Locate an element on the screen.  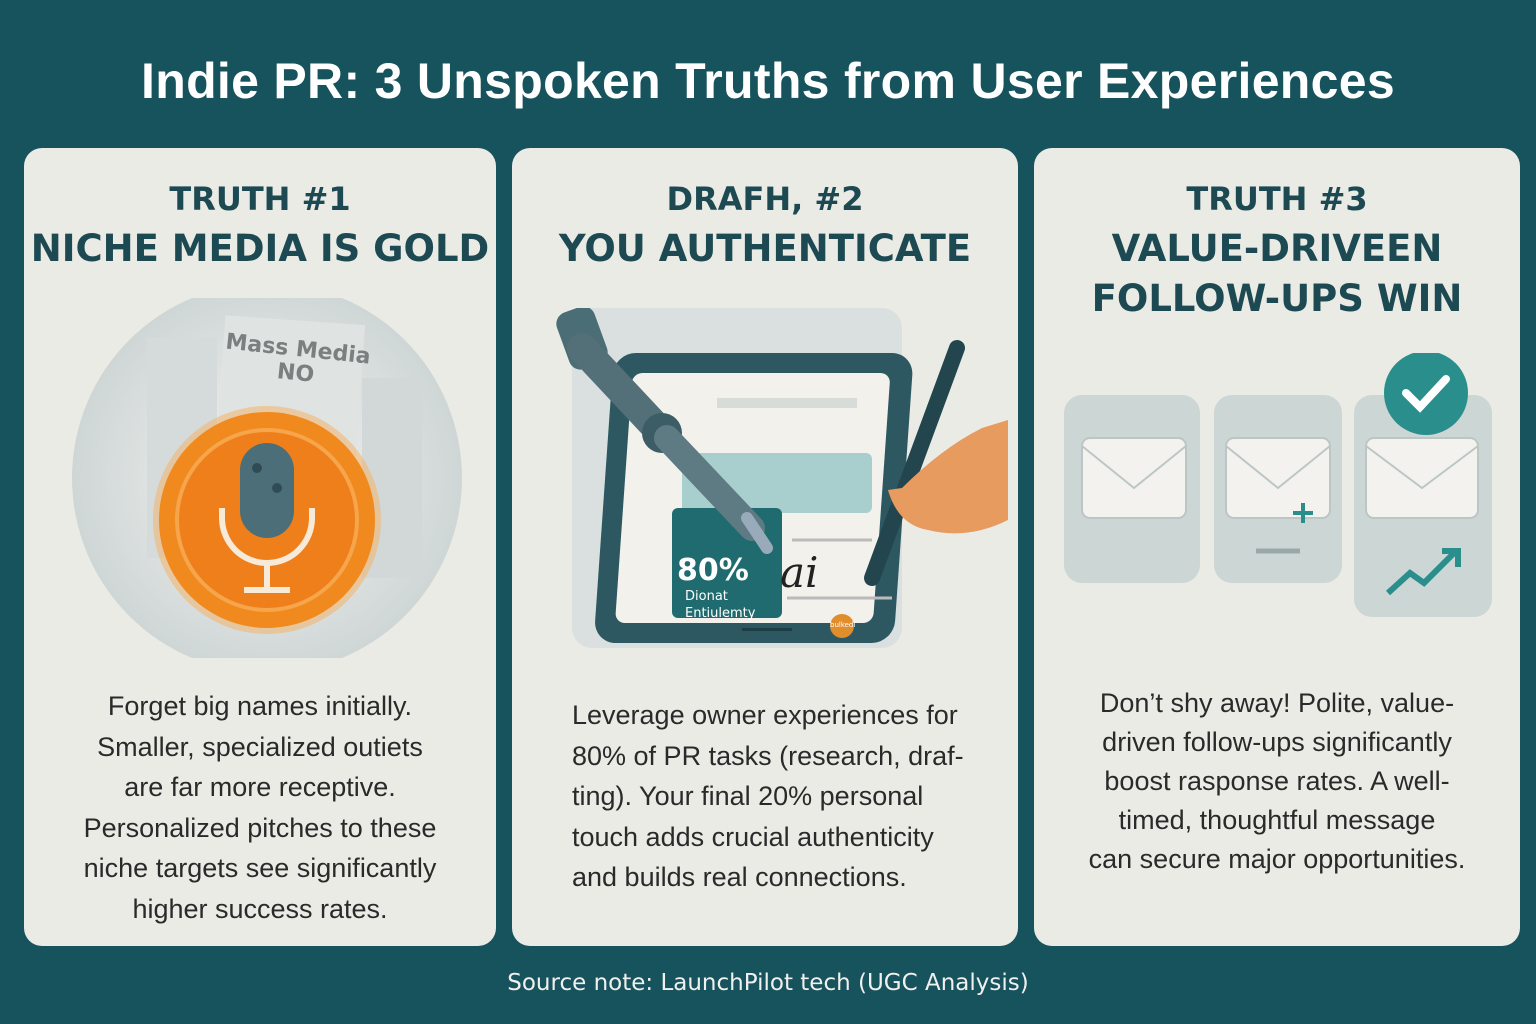
body-line: Leverage owner experiences for is located at coordinates (765, 715).